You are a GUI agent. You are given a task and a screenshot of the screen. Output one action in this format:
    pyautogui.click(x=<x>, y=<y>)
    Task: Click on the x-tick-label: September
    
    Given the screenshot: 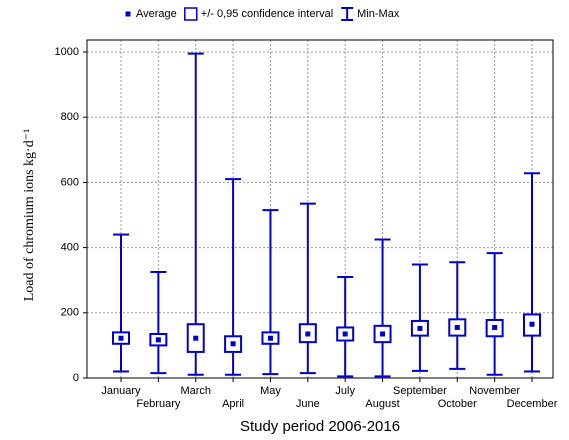 What is the action you would take?
    pyautogui.click(x=420, y=391)
    